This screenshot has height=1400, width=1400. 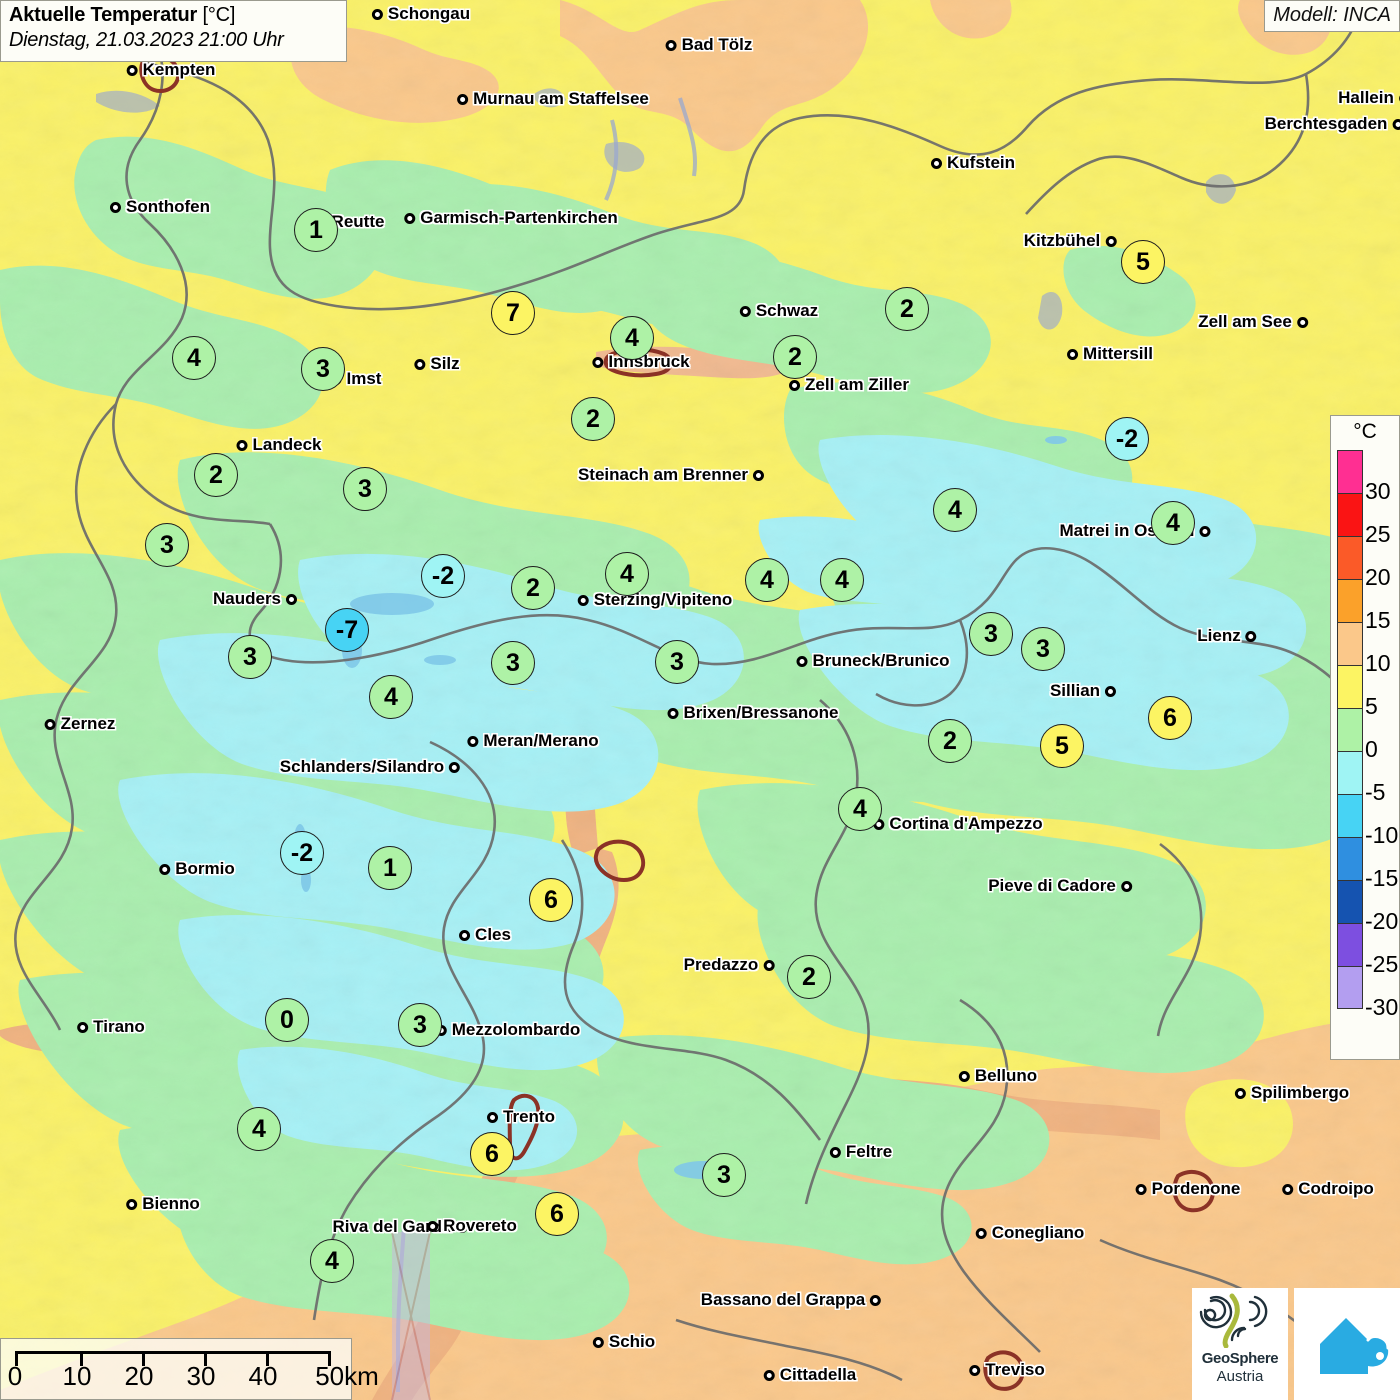 I want to click on city-marker: Bienno, so click(x=163, y=1204).